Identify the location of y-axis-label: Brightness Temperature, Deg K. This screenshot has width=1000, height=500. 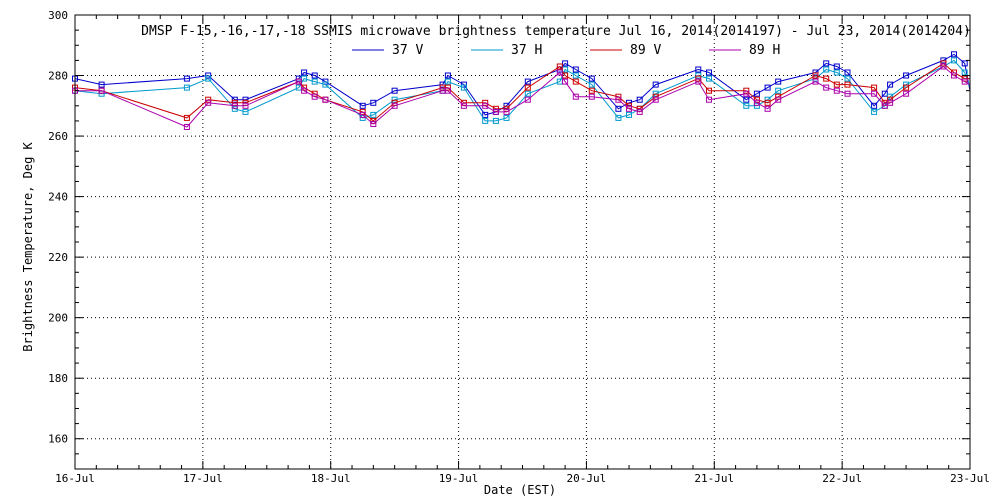
(28, 246).